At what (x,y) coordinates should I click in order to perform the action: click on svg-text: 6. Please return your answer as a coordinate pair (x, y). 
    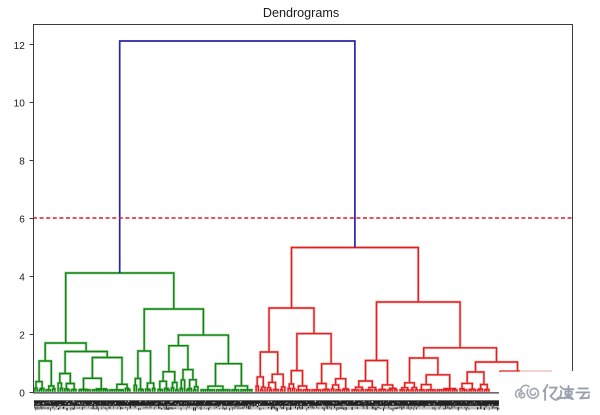
    Looking at the image, I should click on (22, 219).